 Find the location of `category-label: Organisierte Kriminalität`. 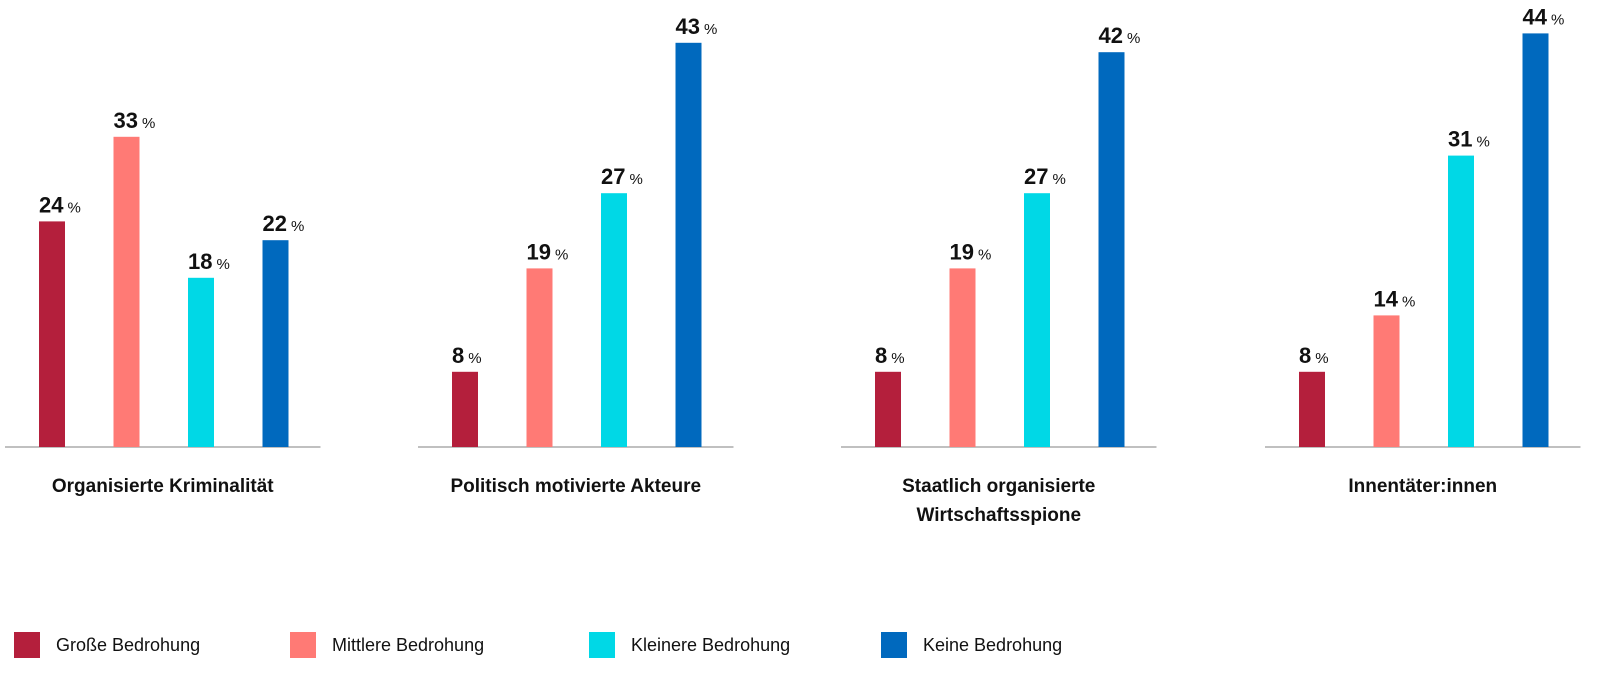

category-label: Organisierte Kriminalität is located at coordinates (162, 486).